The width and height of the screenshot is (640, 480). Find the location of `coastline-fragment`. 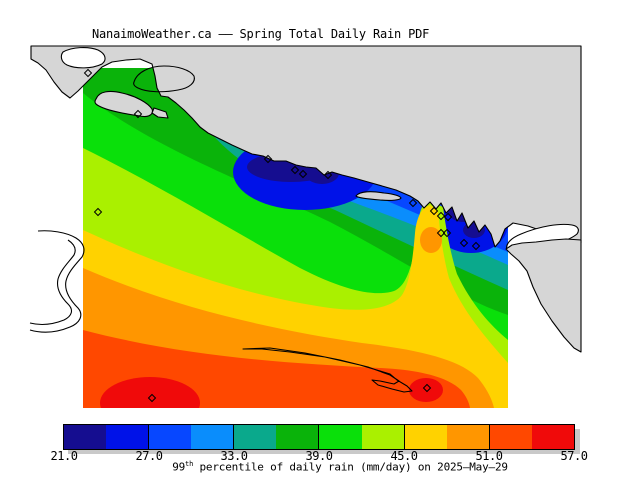

coastline-fragment is located at coordinates (57, 281).